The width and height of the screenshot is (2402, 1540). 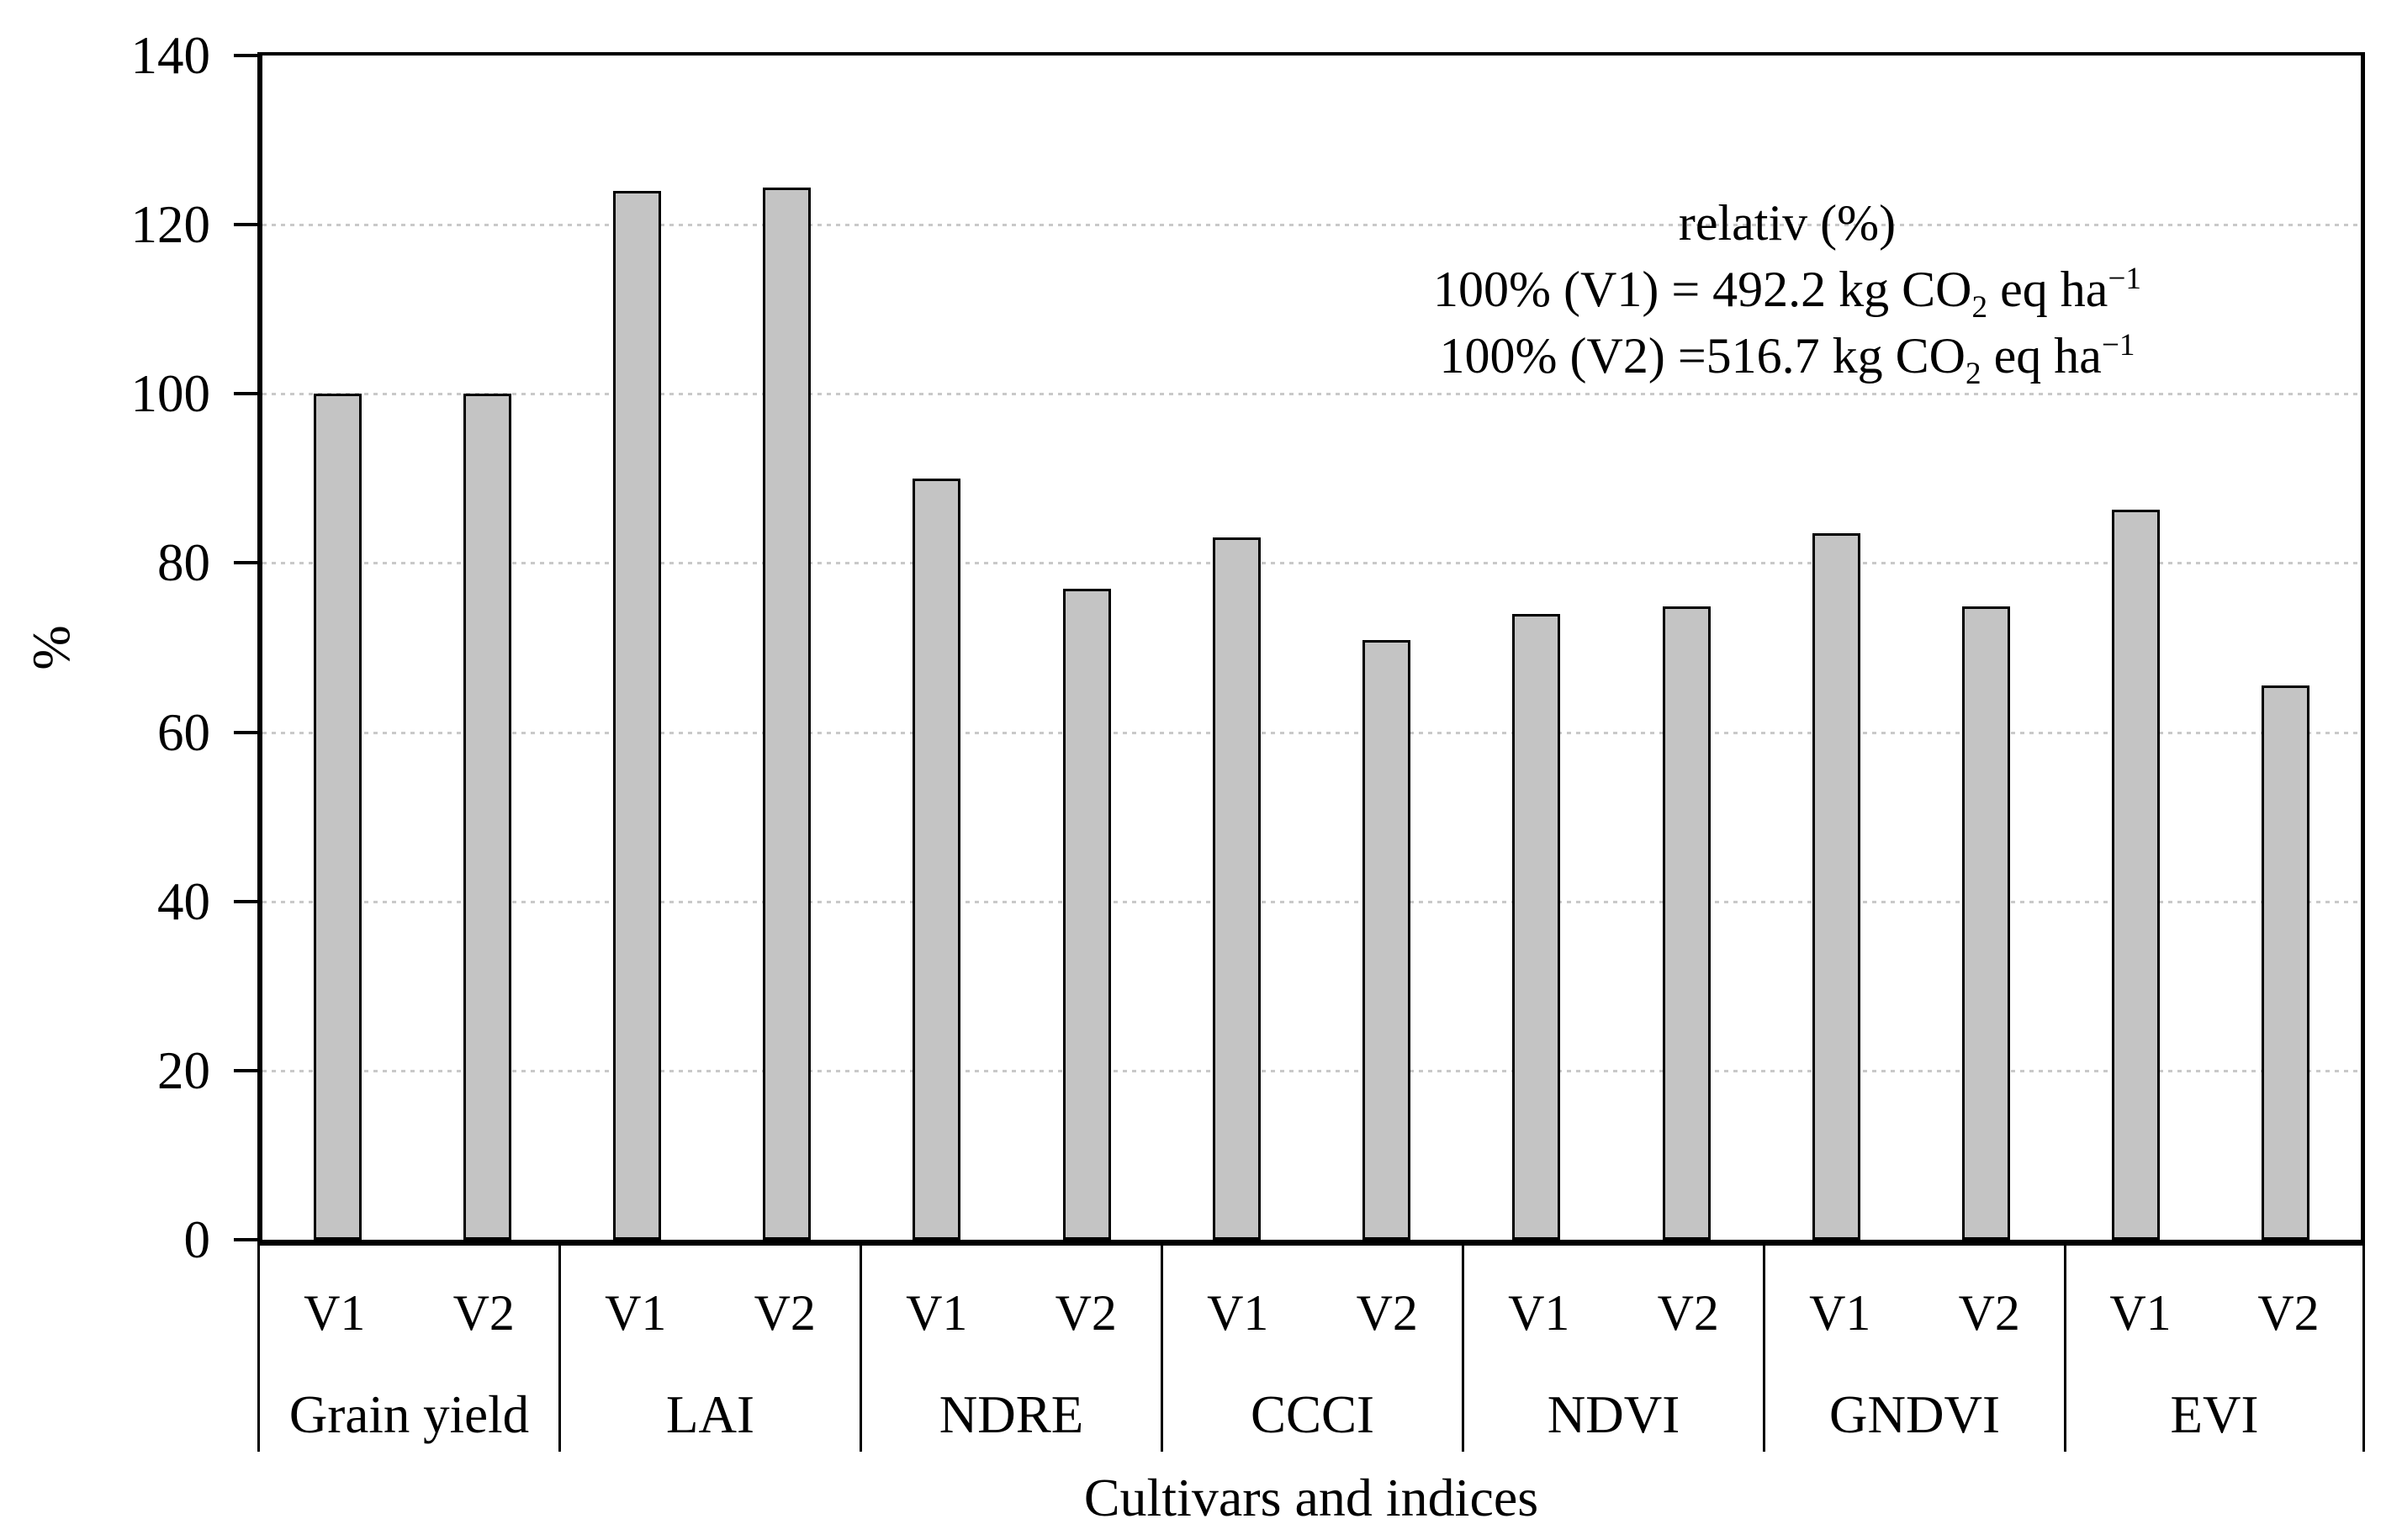 I want to click on bar-lai-v1, so click(x=637, y=715).